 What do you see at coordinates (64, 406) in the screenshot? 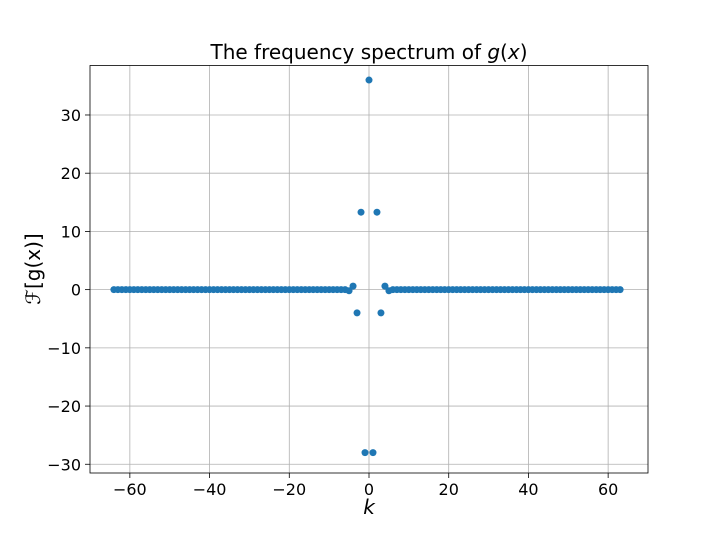
I see `y-tick-label: −20` at bounding box center [64, 406].